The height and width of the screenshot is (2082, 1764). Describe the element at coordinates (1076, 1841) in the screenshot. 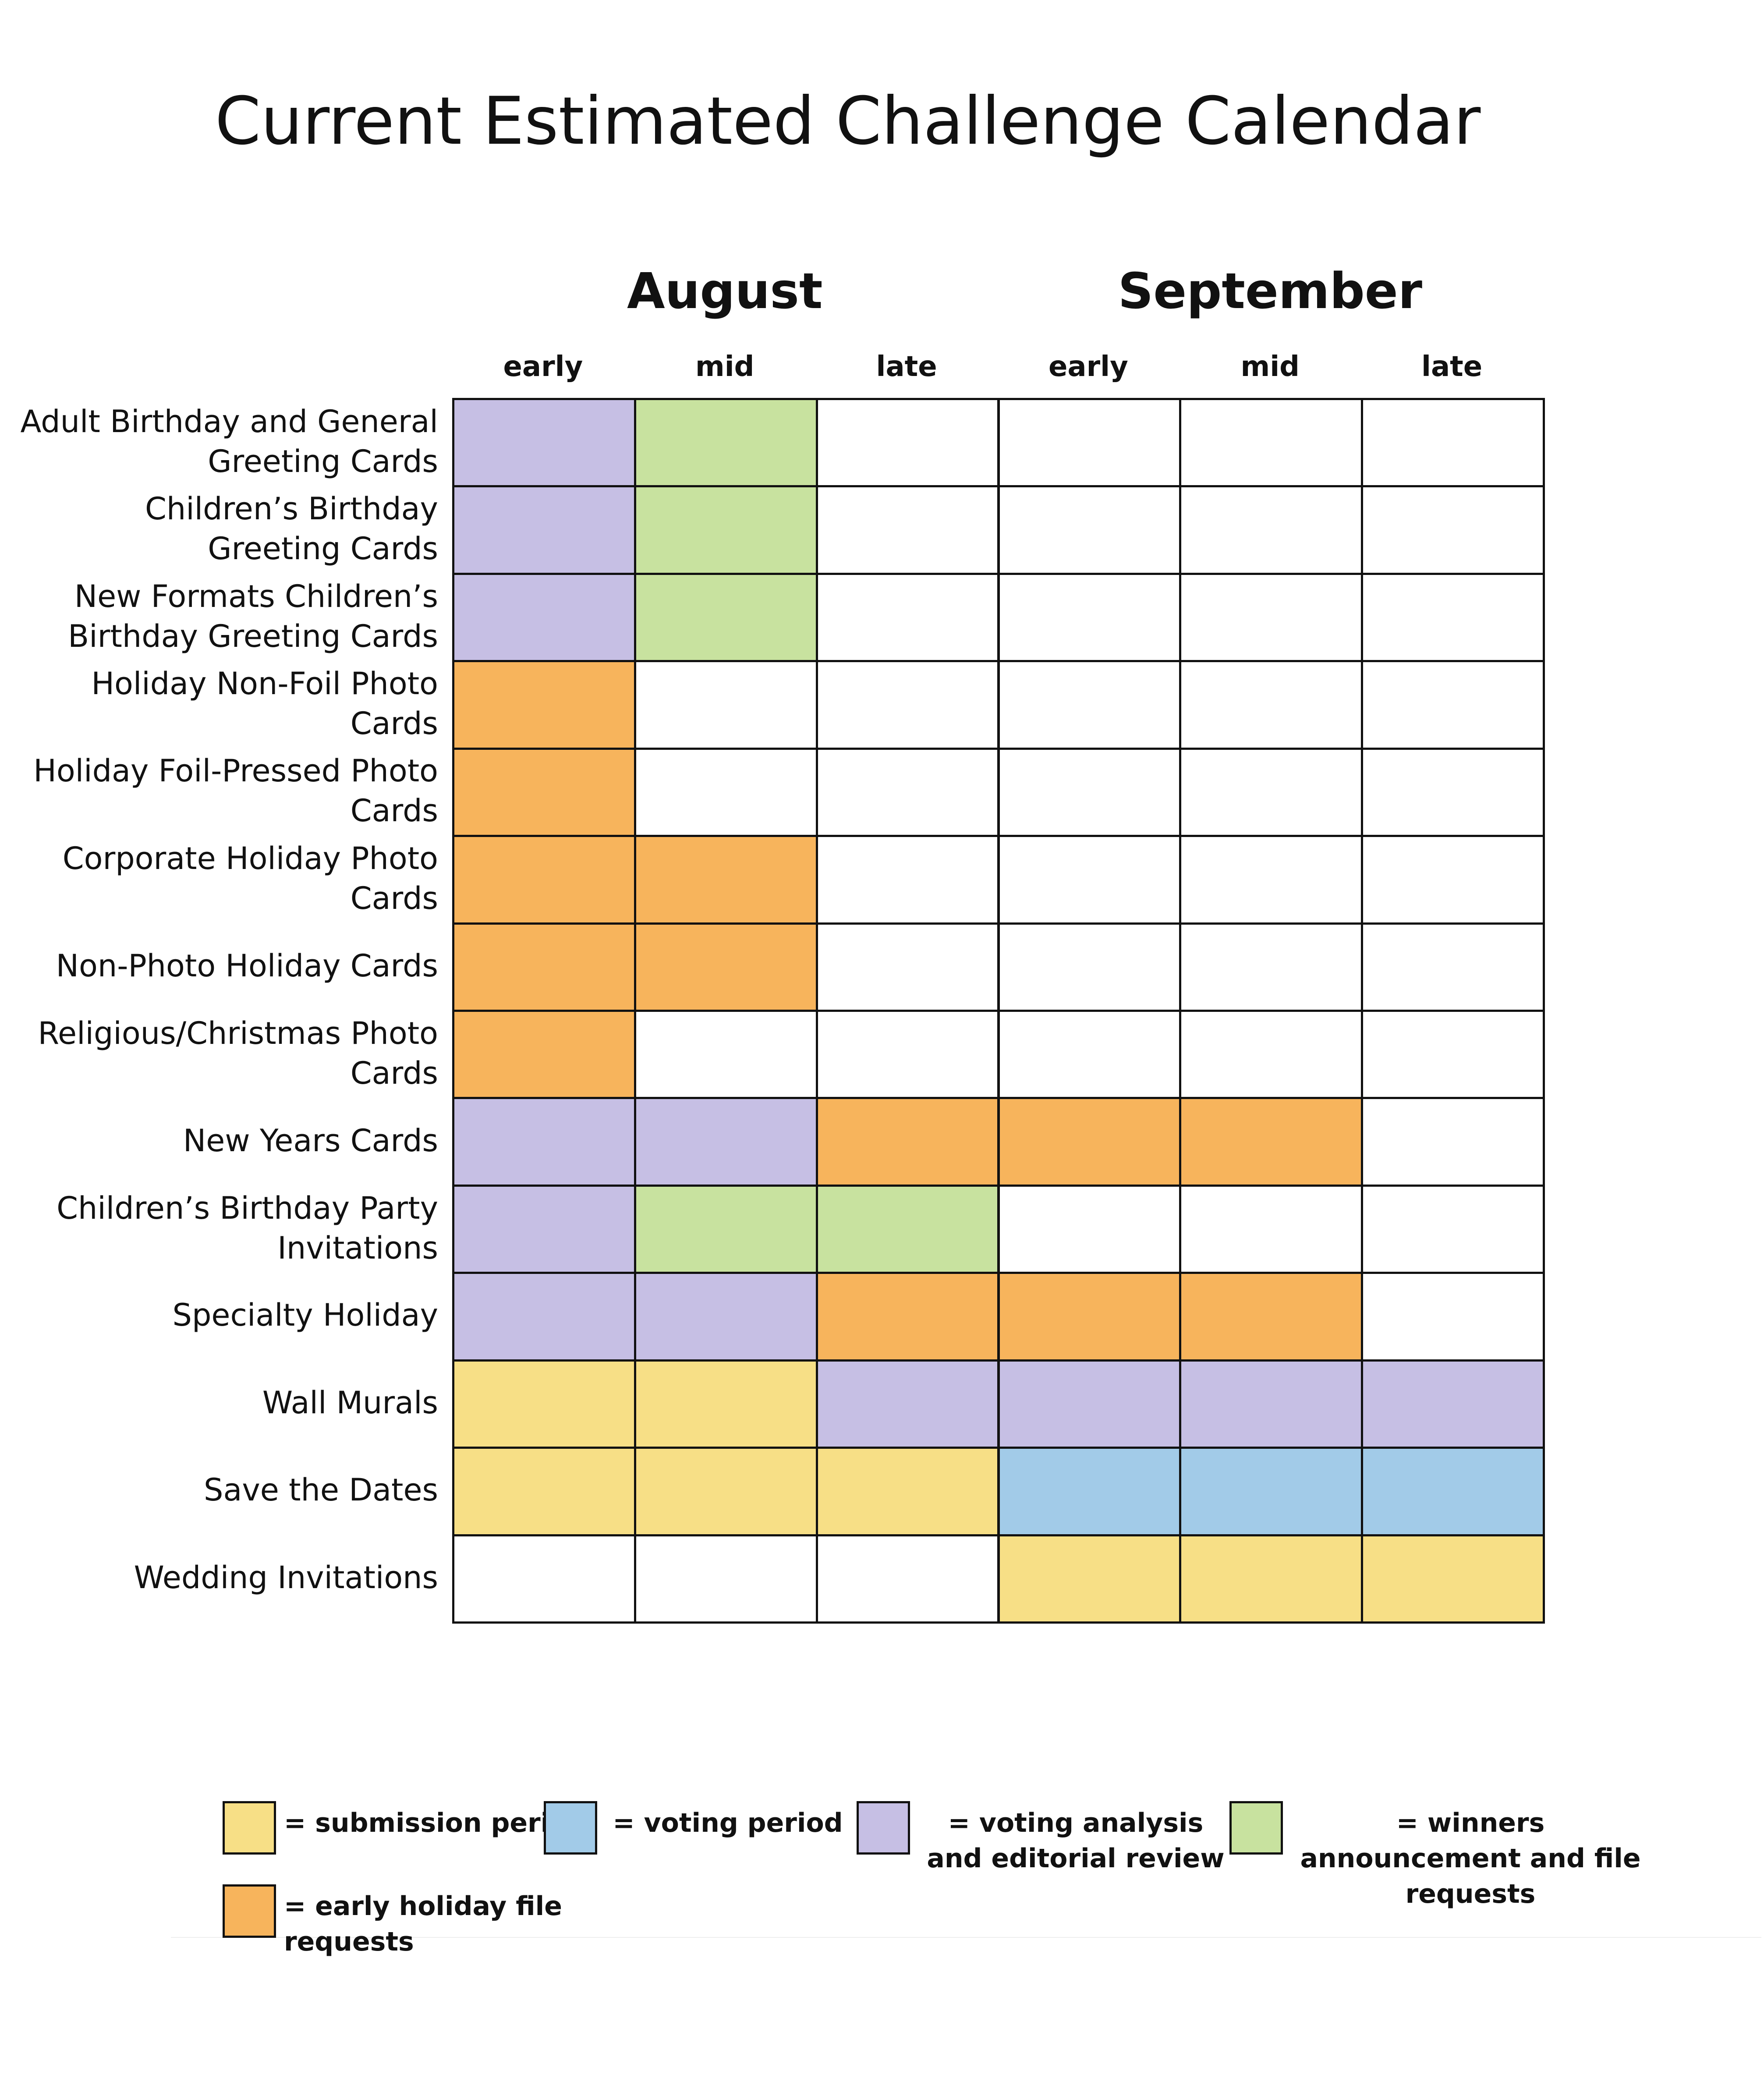

I see `legend-label: = voting analysis and editorial review` at that location.